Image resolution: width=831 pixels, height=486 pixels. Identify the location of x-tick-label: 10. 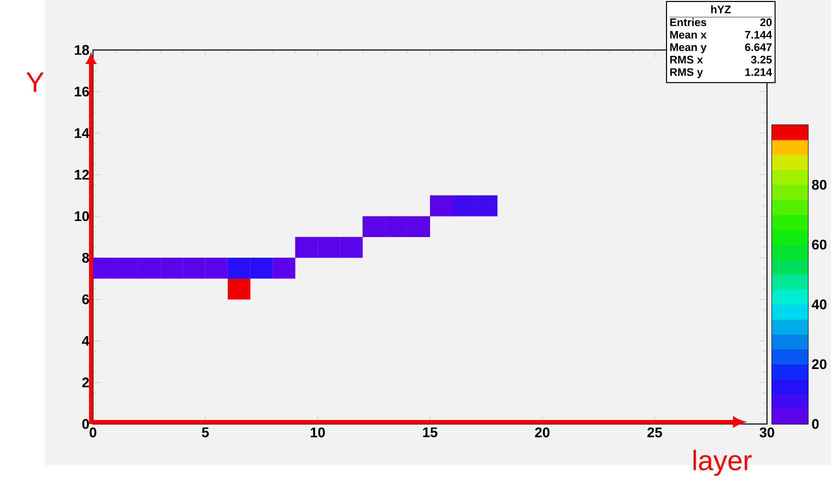
(317, 432).